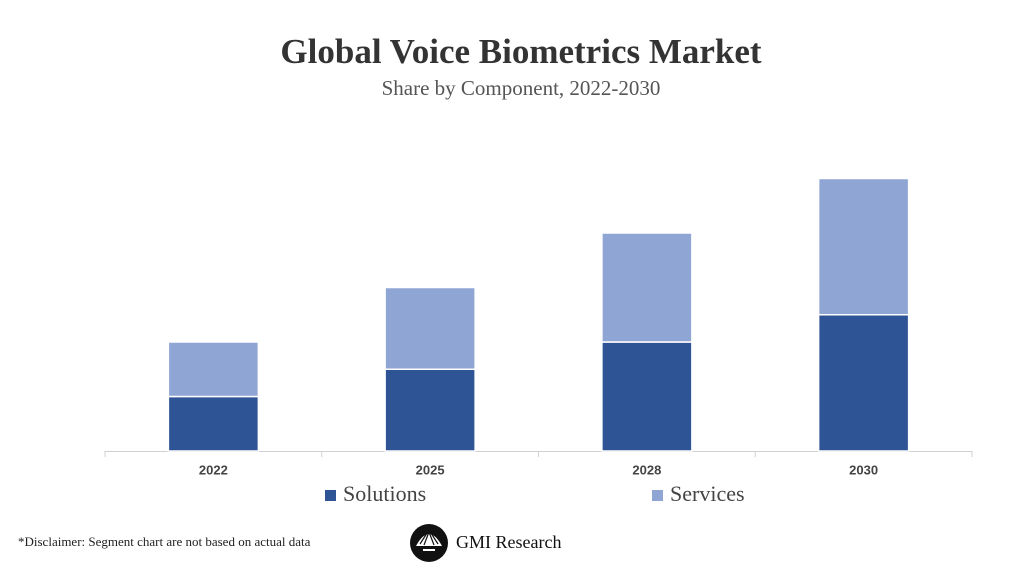 This screenshot has width=1024, height=576. I want to click on x-tick-label: 2028, so click(646, 469).